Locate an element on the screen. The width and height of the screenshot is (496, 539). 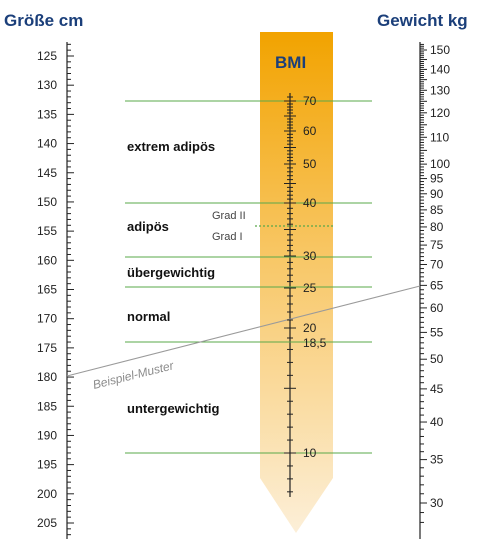
weight-tick-label: 130 is located at coordinates (440, 90).